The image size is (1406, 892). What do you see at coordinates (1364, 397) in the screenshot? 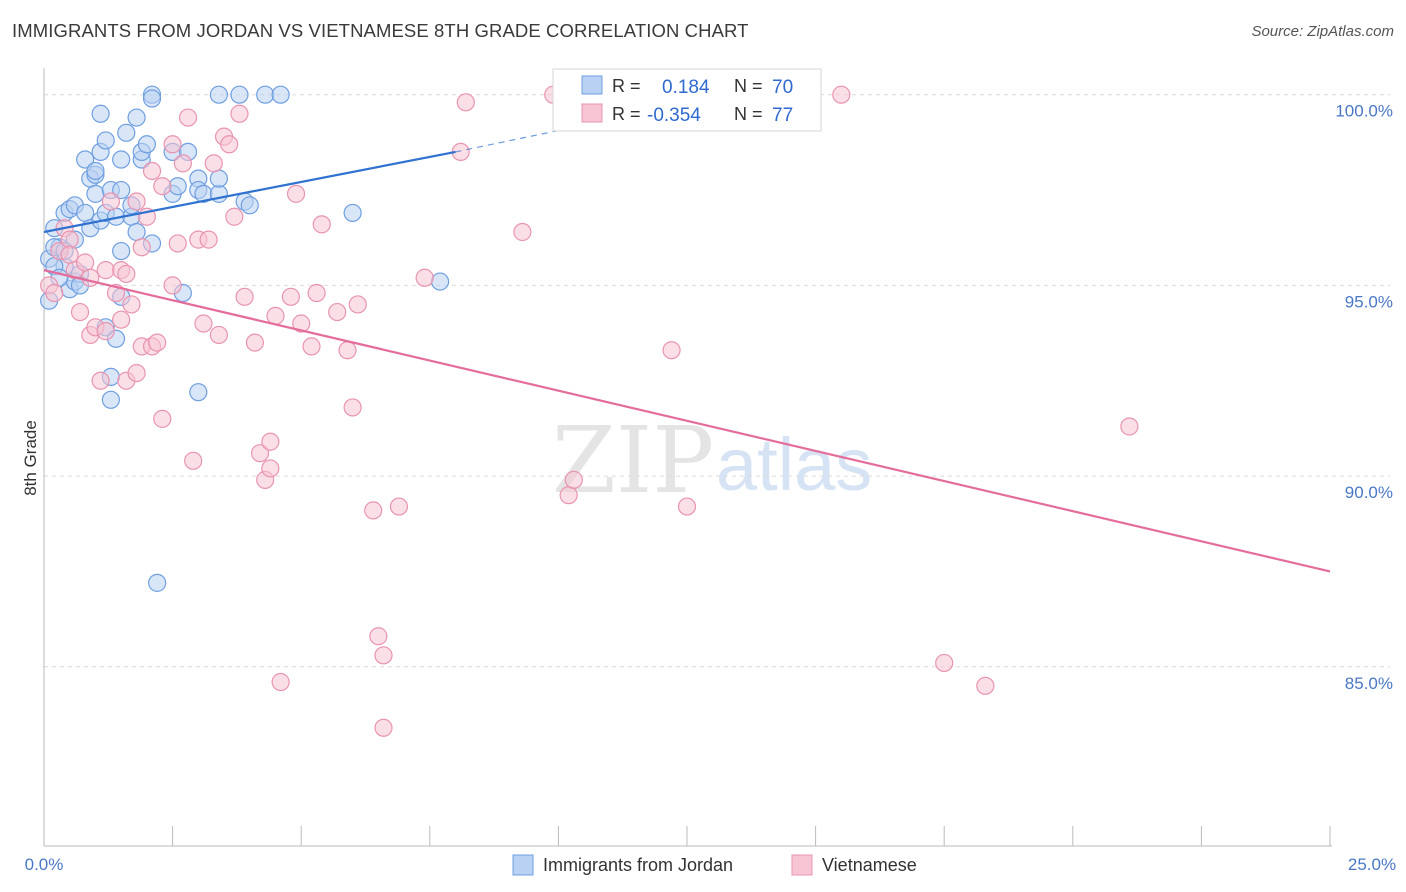
I see `y-tick-labels: 100.0% 95.0% 90.0% 85.0%` at bounding box center [1364, 397].